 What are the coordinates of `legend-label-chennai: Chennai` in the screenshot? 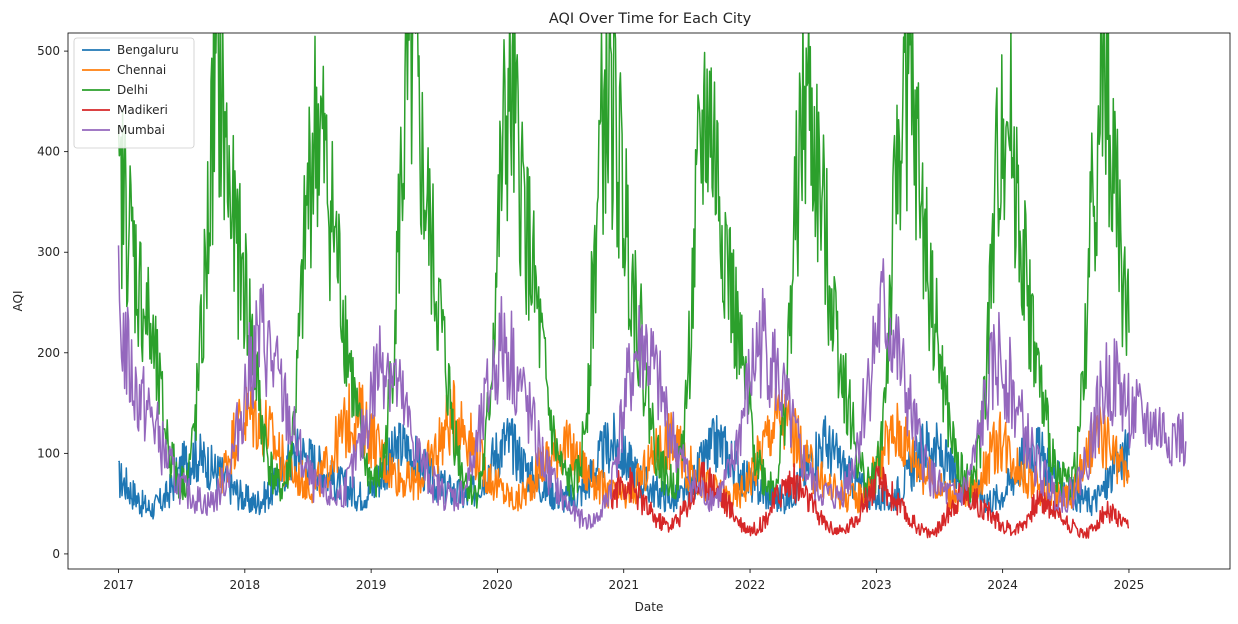 It's located at (141, 70).